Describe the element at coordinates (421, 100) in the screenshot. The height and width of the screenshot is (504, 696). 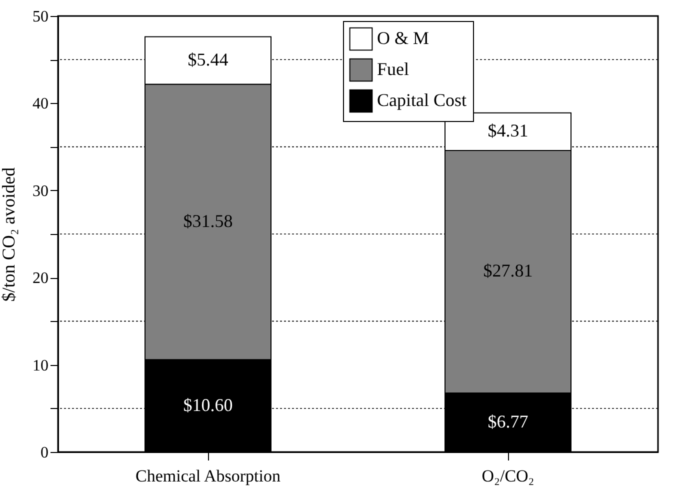
I see `legend-label: Capital Cost` at that location.